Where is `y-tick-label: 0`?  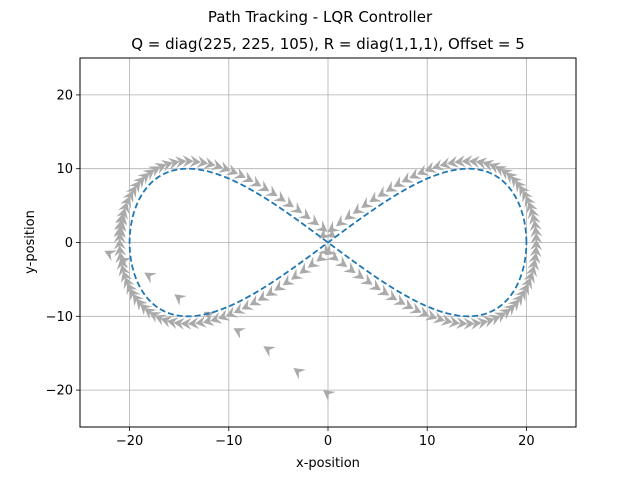
y-tick-label: 0 is located at coordinates (69, 243).